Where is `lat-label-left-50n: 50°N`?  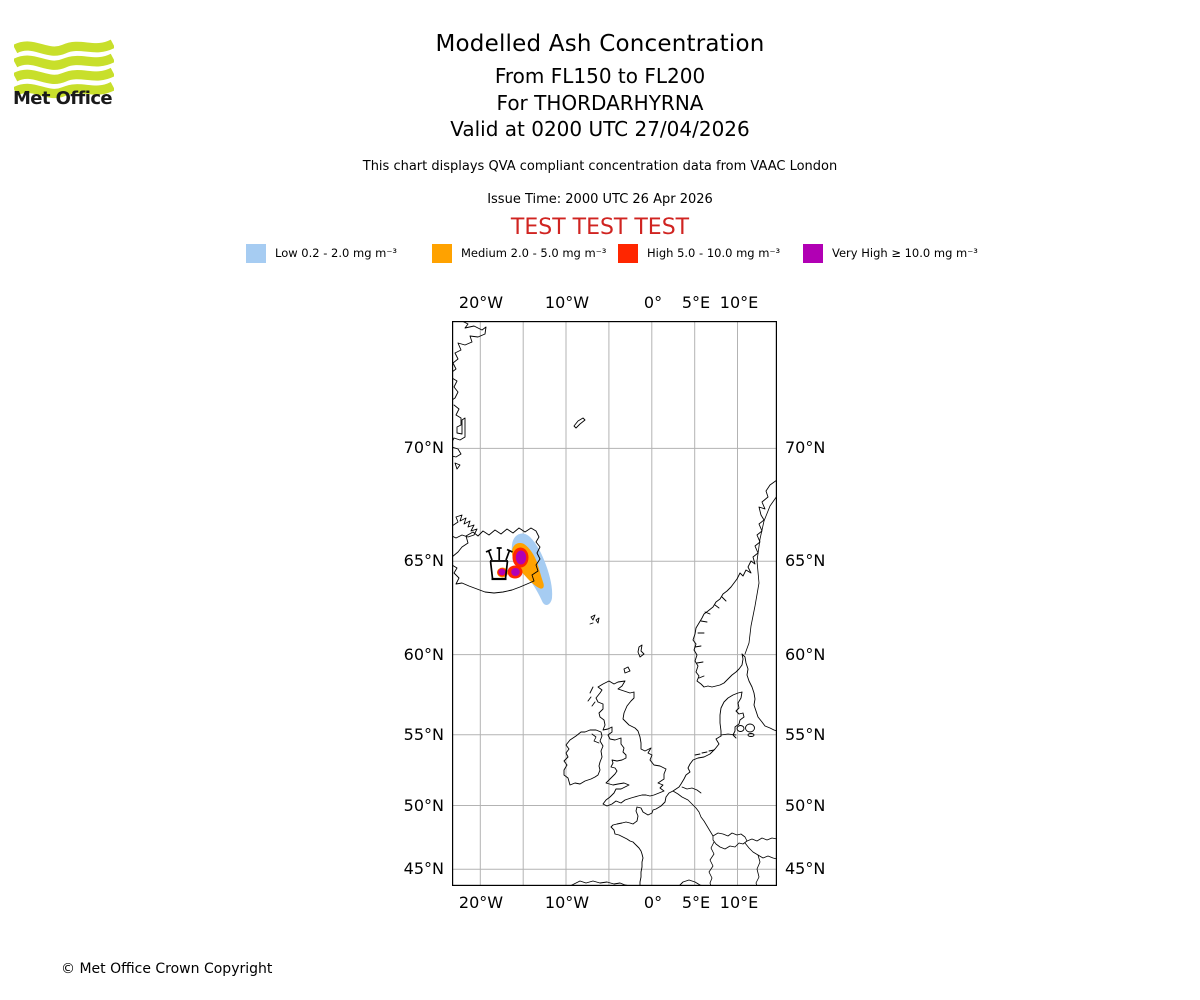 lat-label-left-50n: 50°N is located at coordinates (423, 805).